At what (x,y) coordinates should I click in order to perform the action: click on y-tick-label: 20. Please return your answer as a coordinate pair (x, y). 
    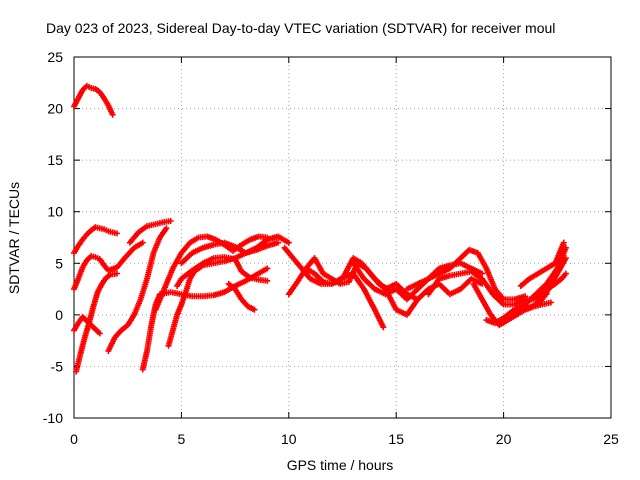
    Looking at the image, I should click on (55, 109).